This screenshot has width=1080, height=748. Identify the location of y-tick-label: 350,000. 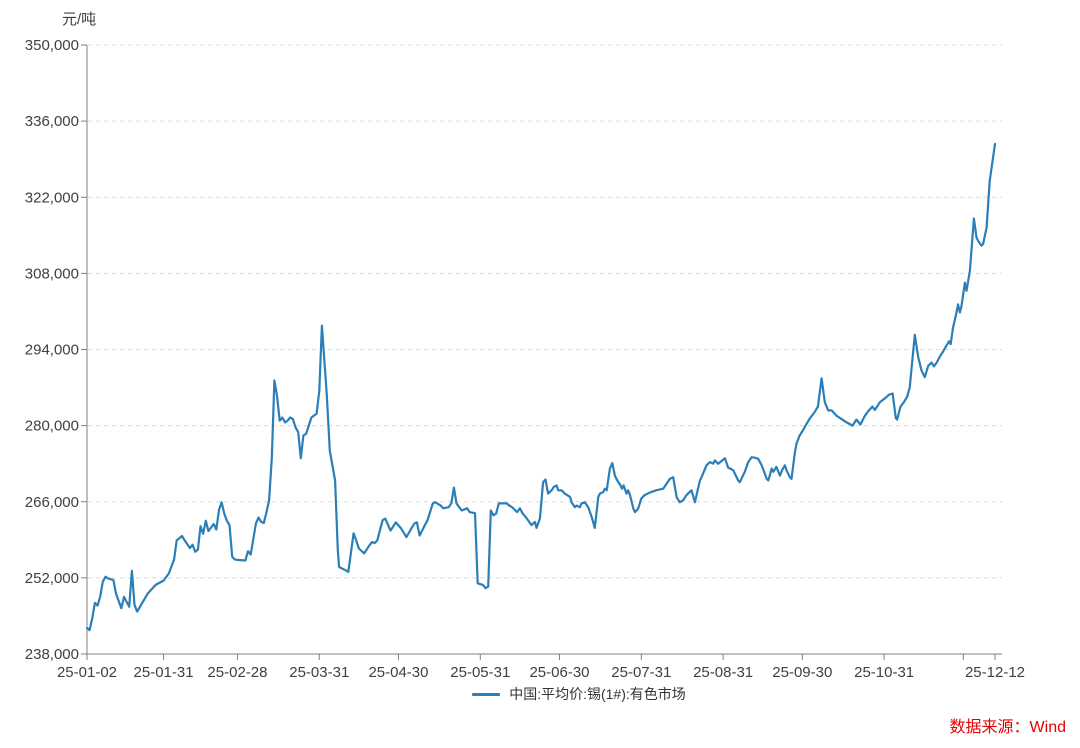
(52, 45).